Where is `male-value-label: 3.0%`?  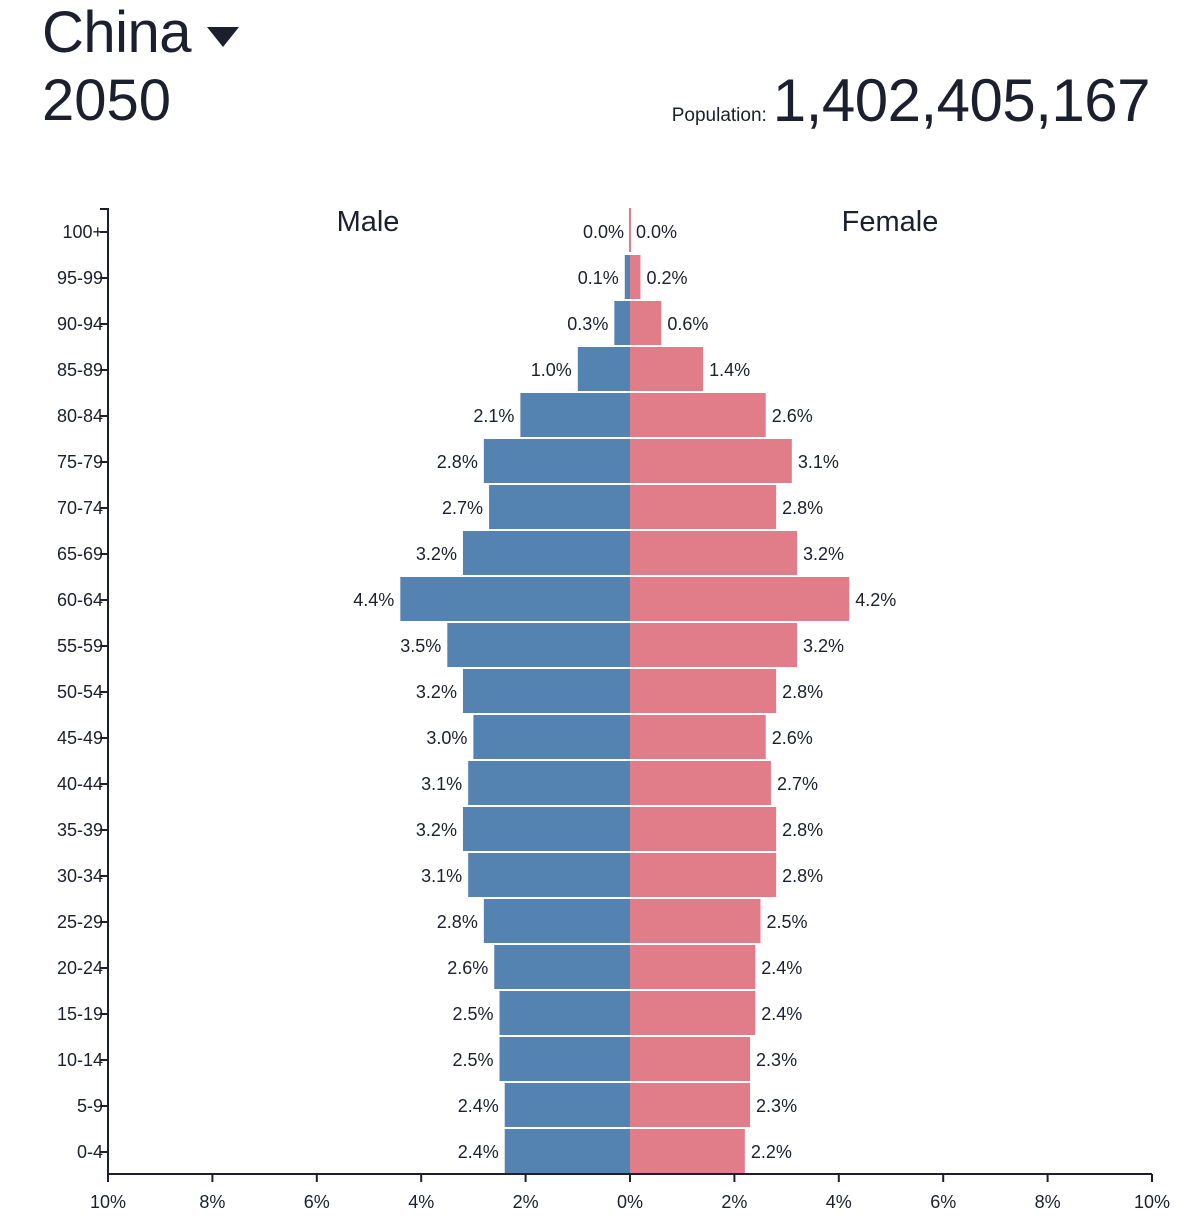 male-value-label: 3.0% is located at coordinates (446, 738).